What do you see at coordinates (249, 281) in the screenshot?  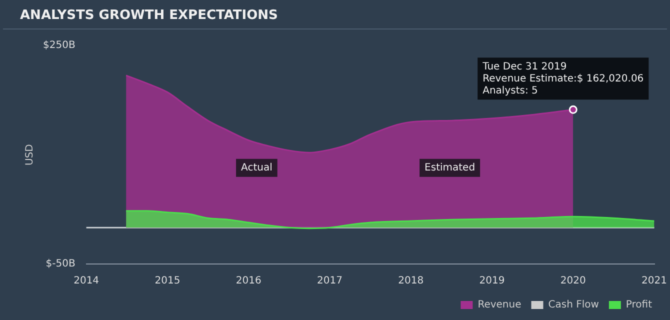 I see `x-tick-label: 2016` at bounding box center [249, 281].